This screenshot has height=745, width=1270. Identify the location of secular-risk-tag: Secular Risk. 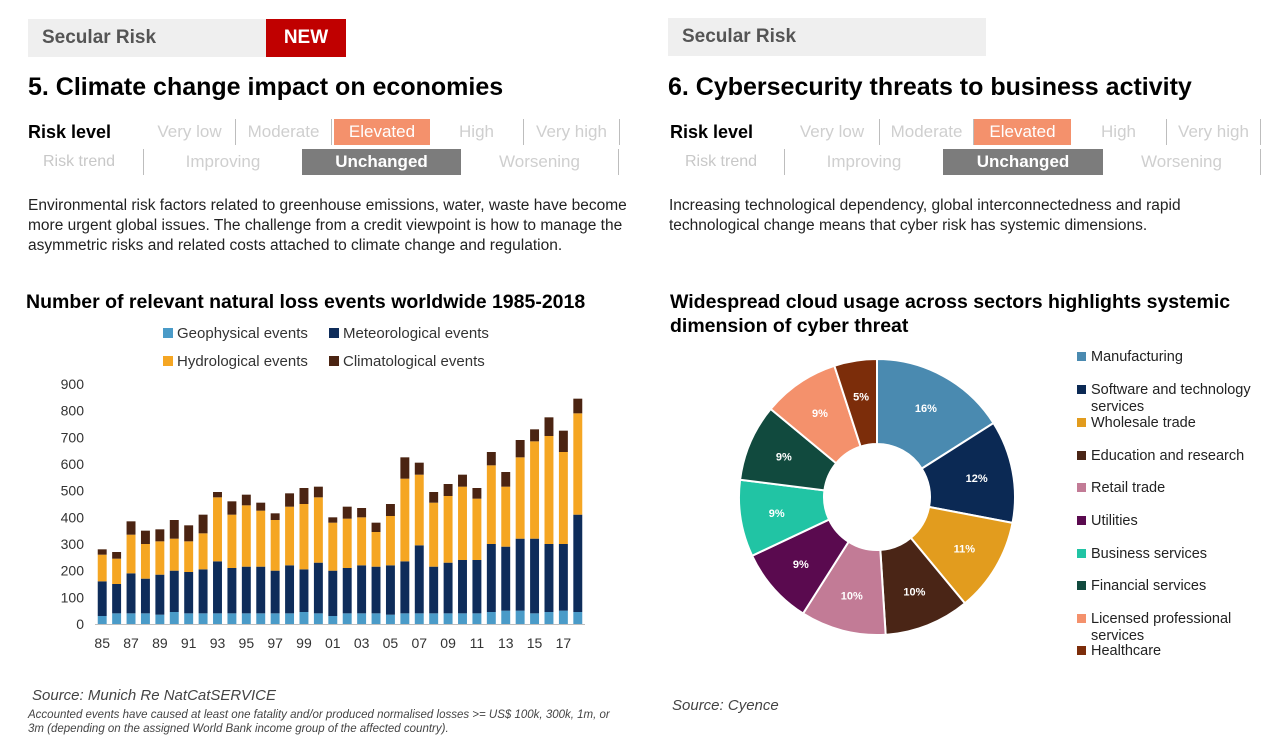
(147, 38).